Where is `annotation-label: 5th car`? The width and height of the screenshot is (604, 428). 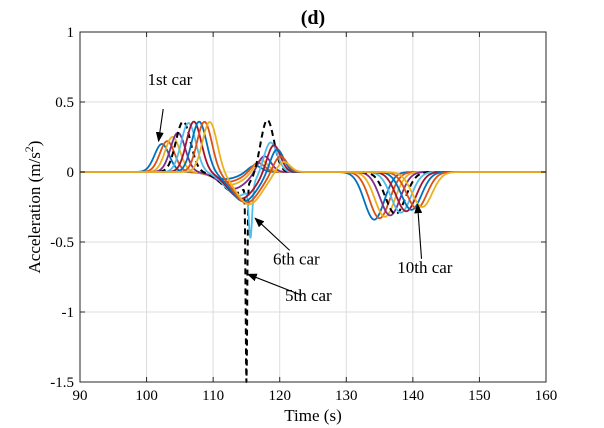
annotation-label: 5th car is located at coordinates (308, 295).